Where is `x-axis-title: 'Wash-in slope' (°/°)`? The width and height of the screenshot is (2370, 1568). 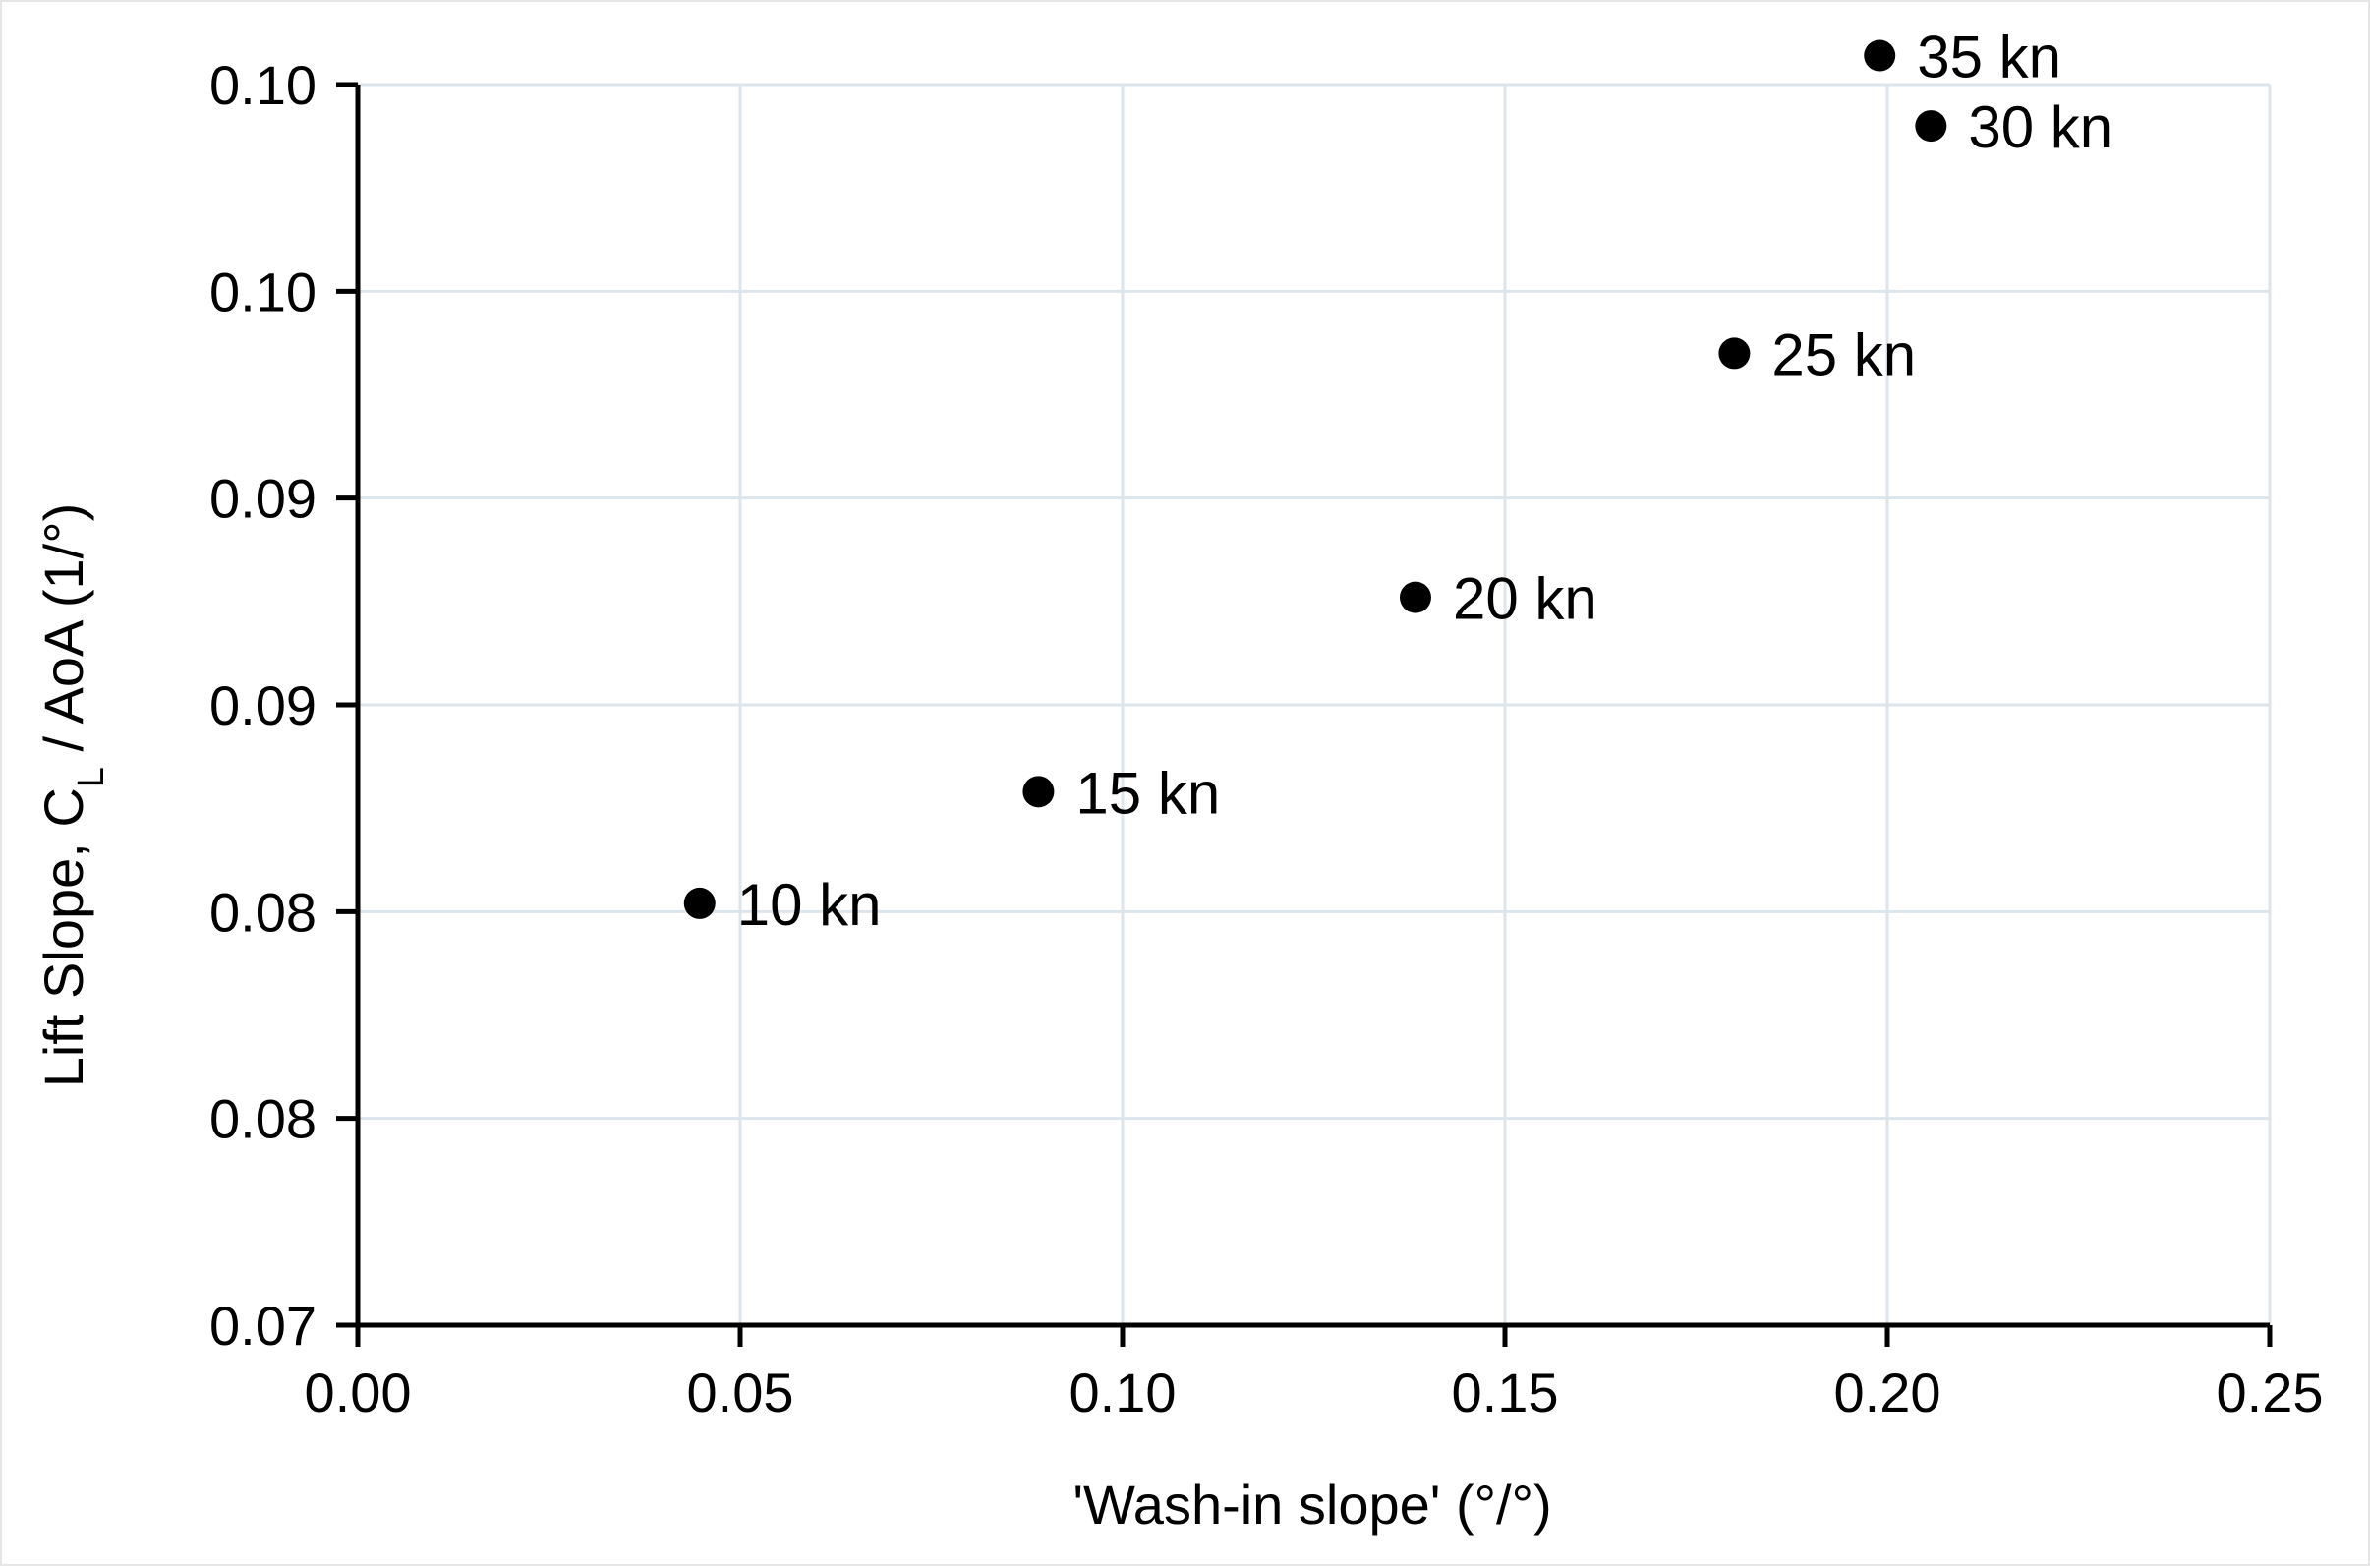
x-axis-title: 'Wash-in slope' (°/°) is located at coordinates (1311, 1505).